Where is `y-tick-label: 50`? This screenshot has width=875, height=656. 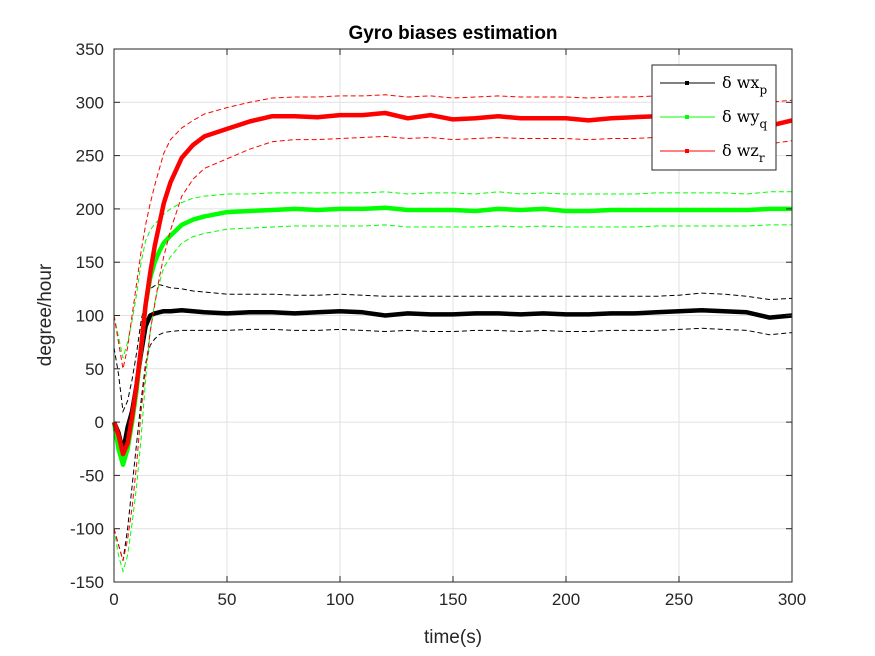 y-tick-label: 50 is located at coordinates (94, 369).